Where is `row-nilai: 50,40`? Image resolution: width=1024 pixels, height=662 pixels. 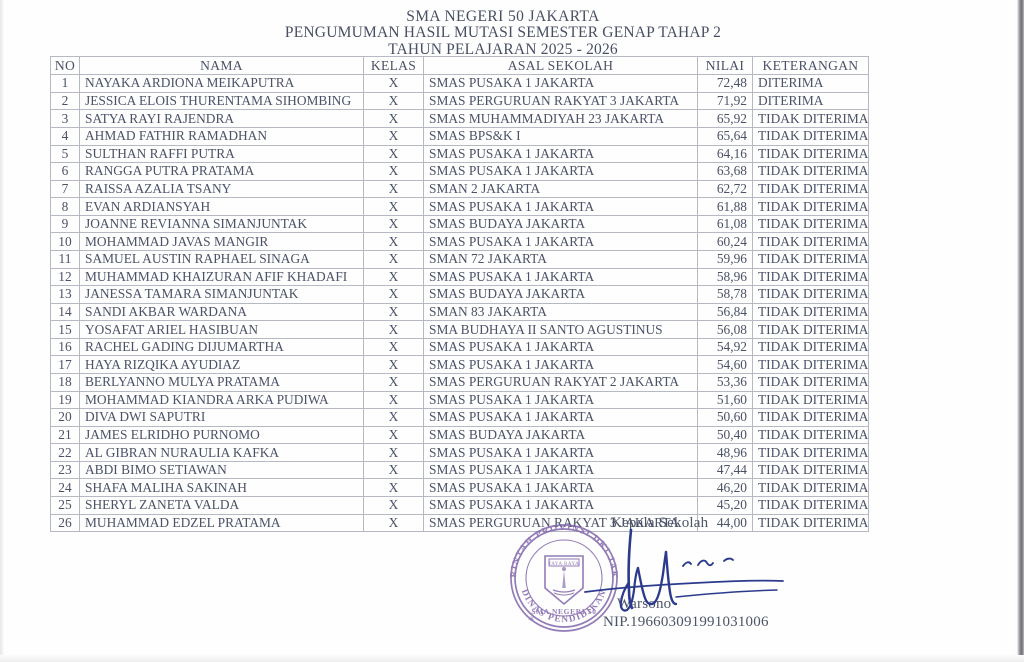
row-nilai: 50,40 is located at coordinates (725, 435).